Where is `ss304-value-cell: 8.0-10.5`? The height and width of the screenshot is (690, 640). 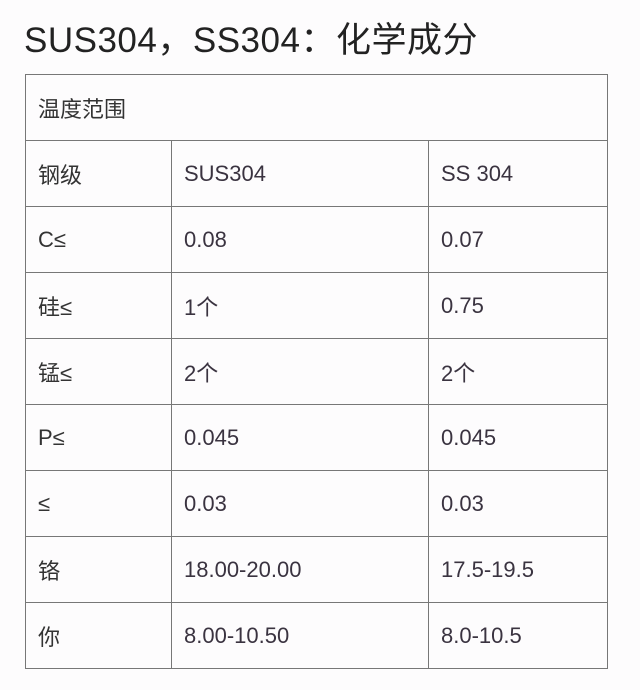 ss304-value-cell: 8.0-10.5 is located at coordinates (518, 635).